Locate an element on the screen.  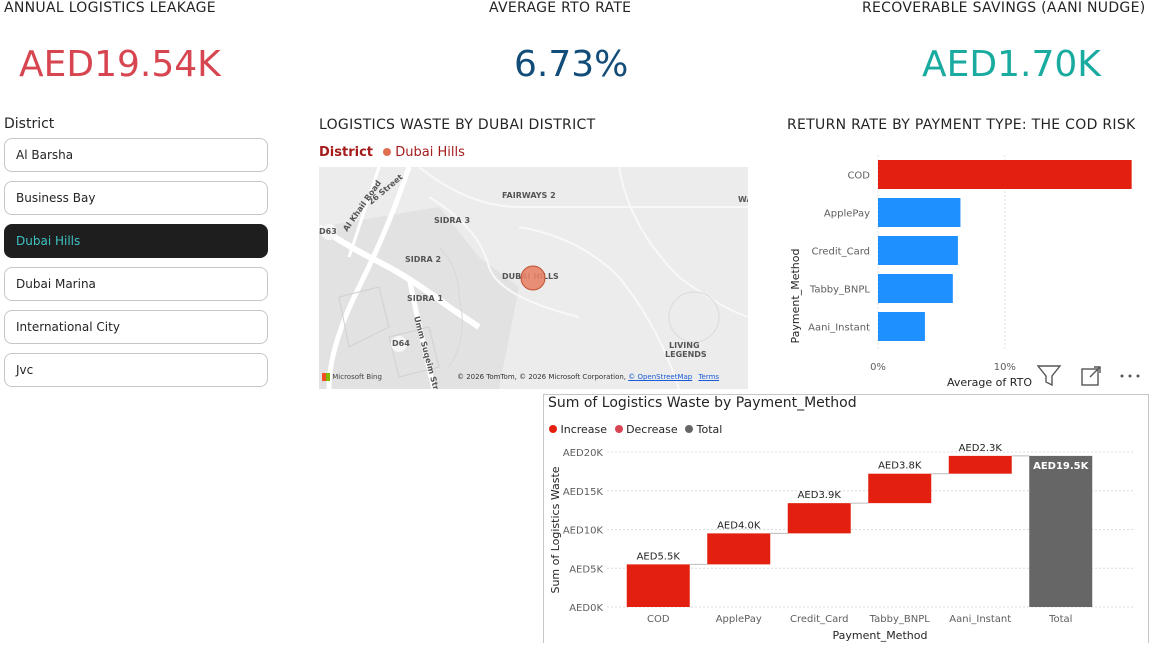
map-label-sidra-3: SIDRA 3 is located at coordinates (452, 220).